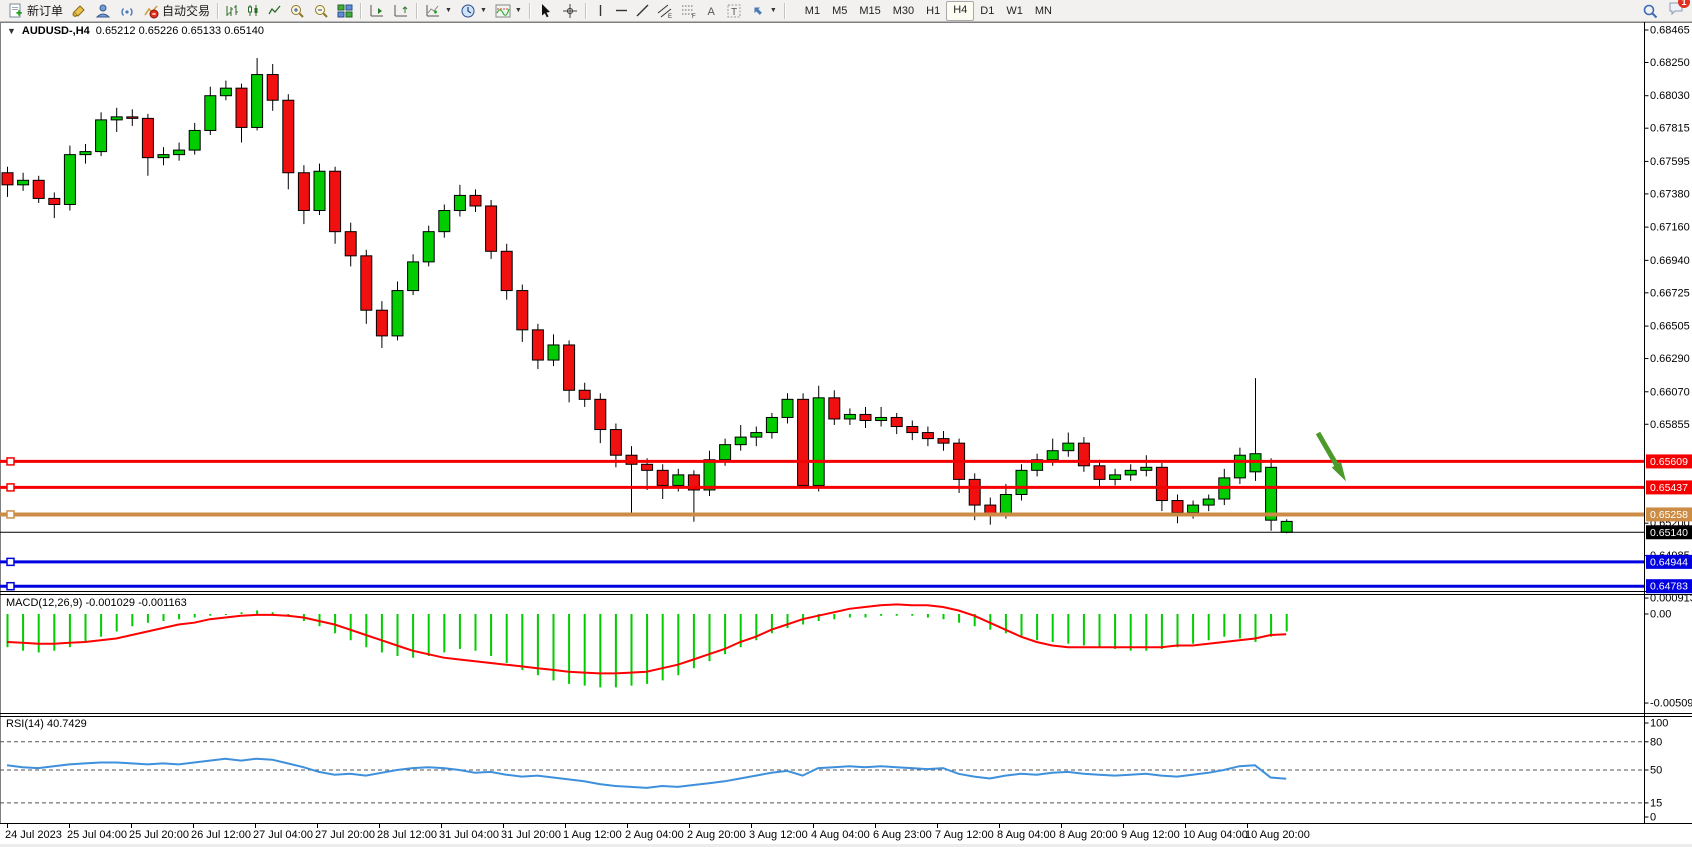  I want to click on time-axis-label: 8 Aug 20:00, so click(1088, 835).